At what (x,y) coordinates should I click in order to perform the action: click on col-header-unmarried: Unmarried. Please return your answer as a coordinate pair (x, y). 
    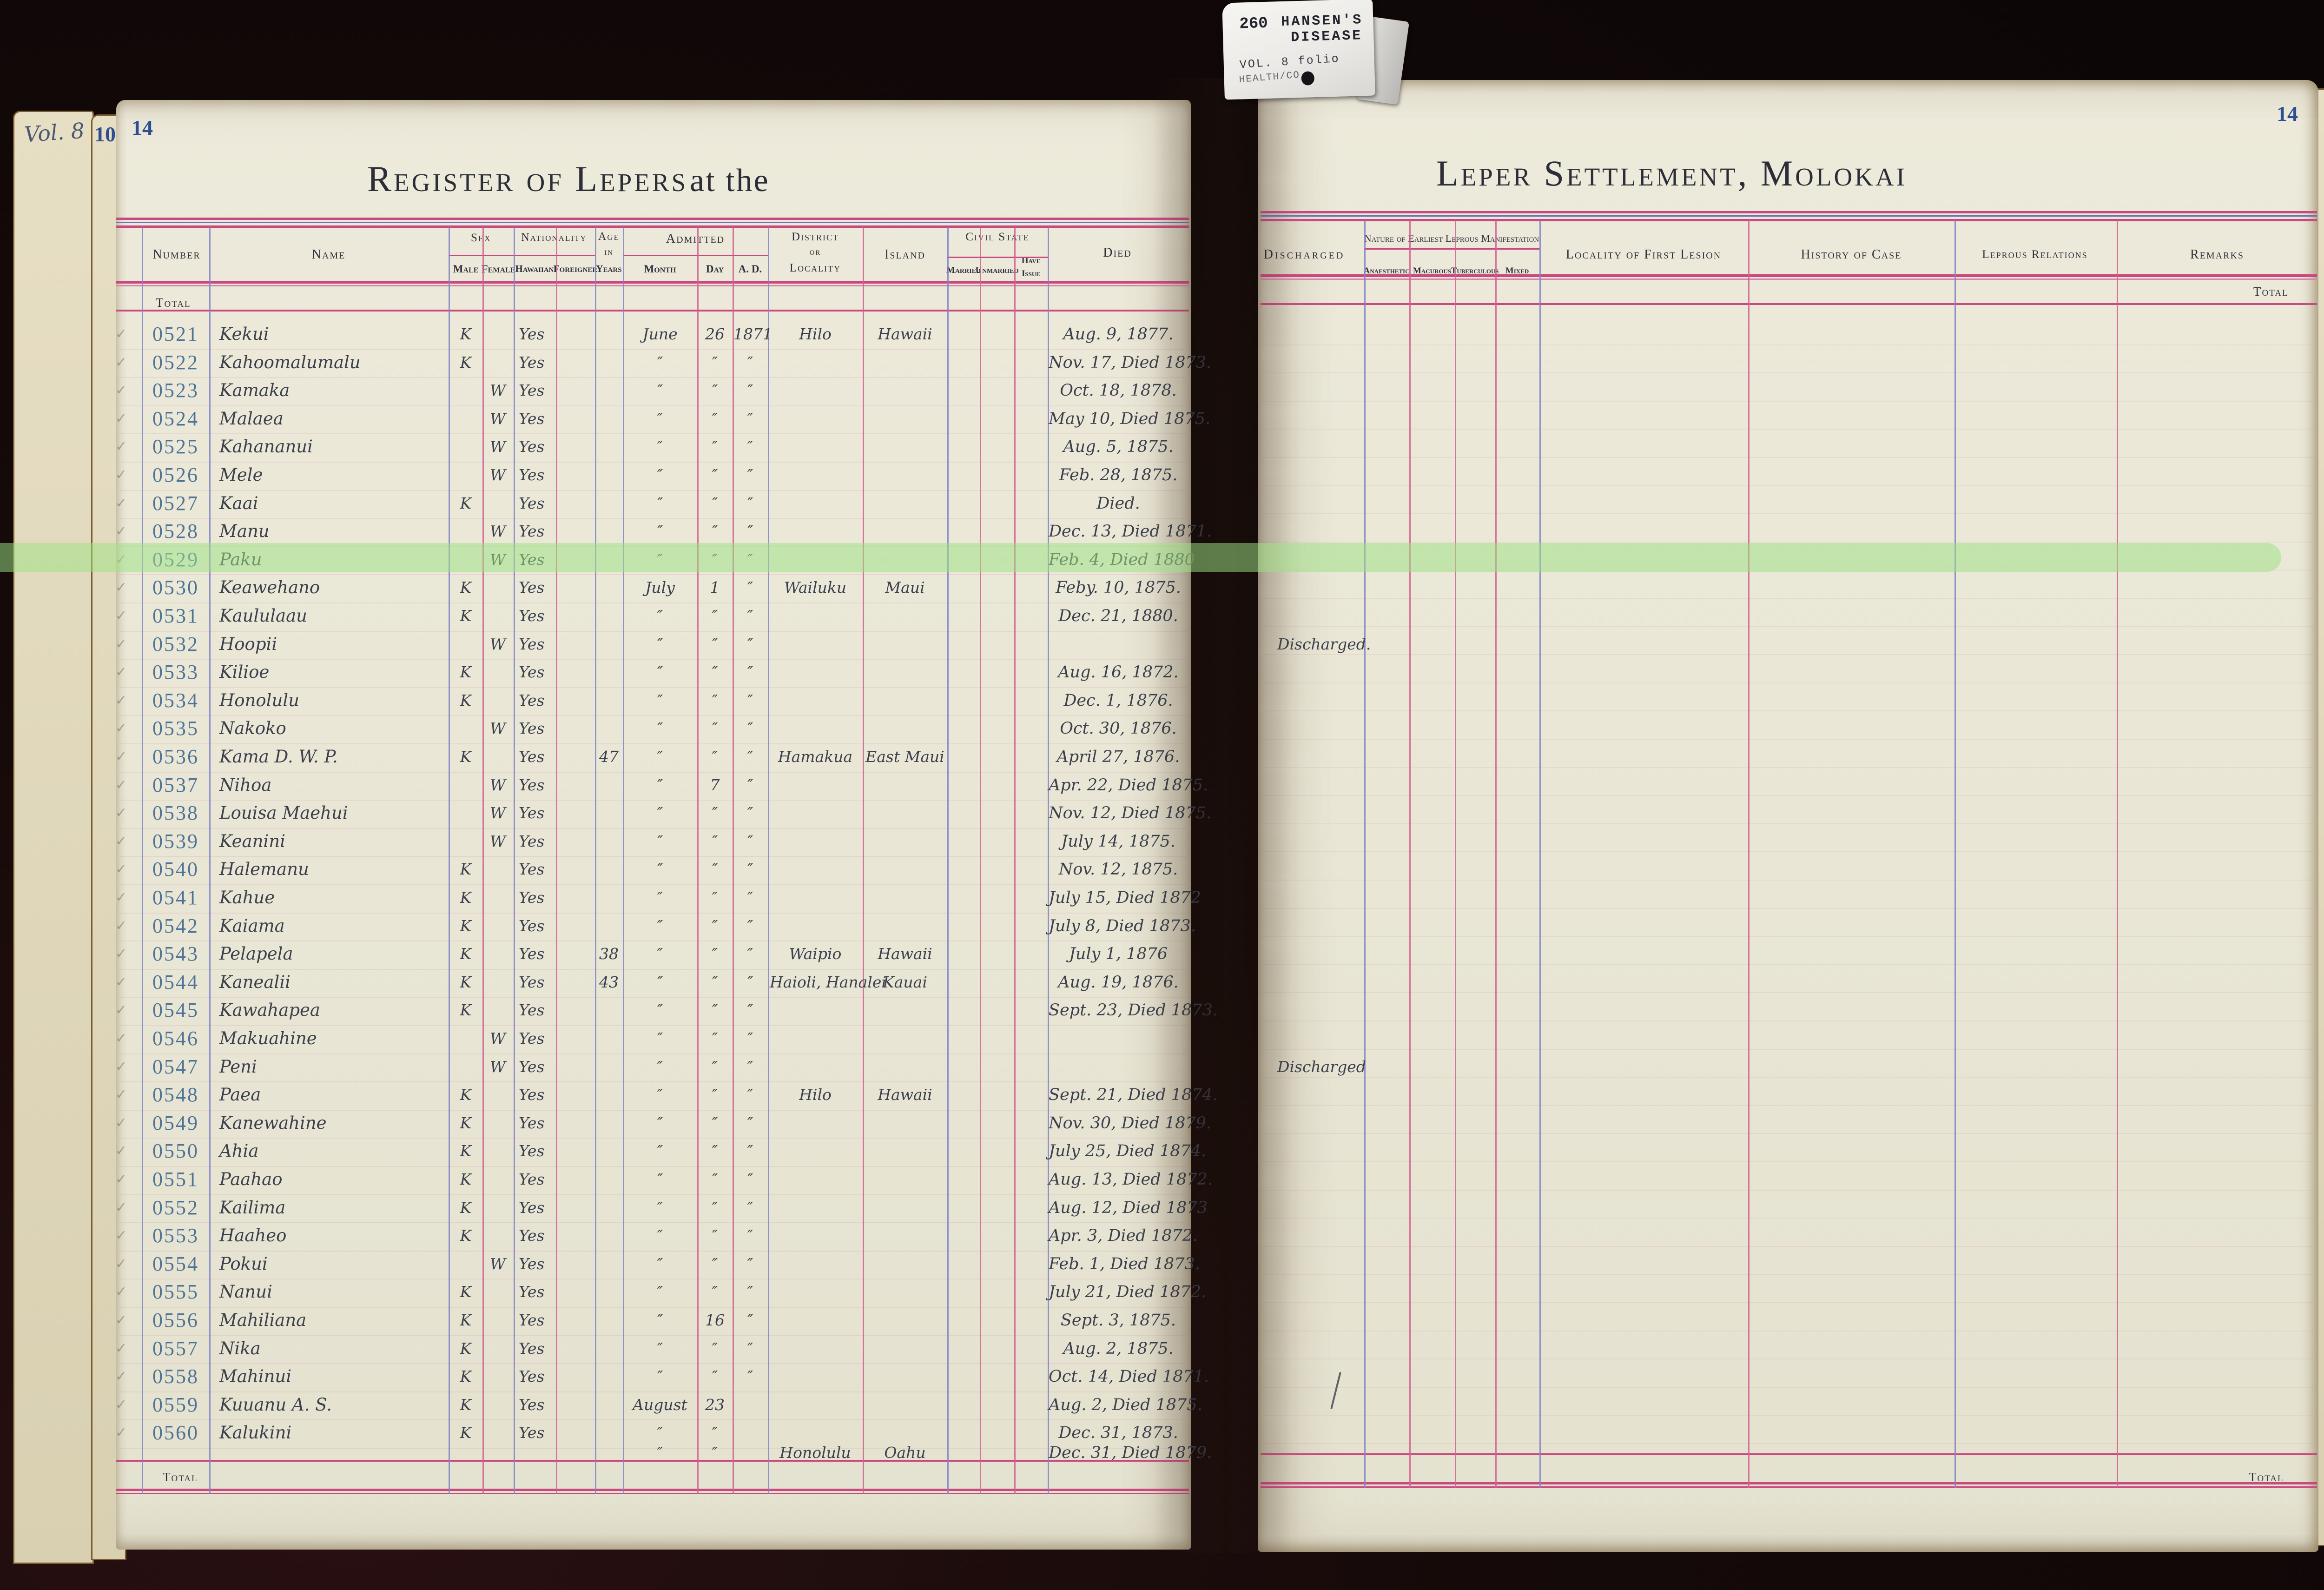
    Looking at the image, I should click on (997, 270).